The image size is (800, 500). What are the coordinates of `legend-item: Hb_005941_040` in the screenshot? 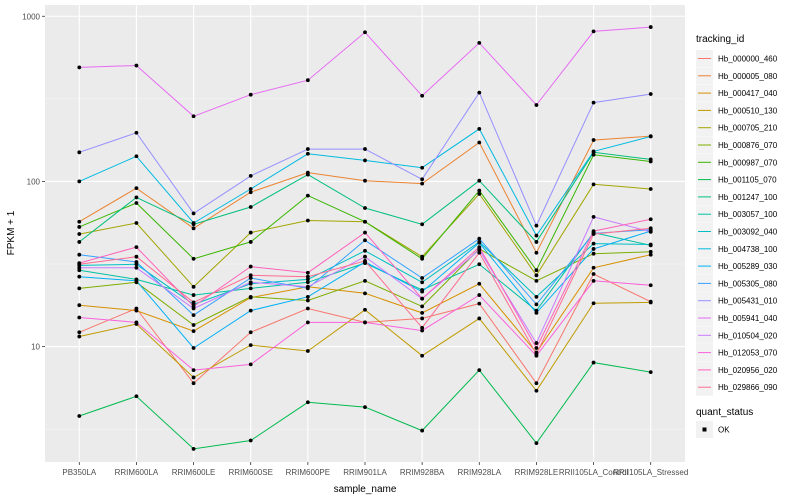 It's located at (737, 318).